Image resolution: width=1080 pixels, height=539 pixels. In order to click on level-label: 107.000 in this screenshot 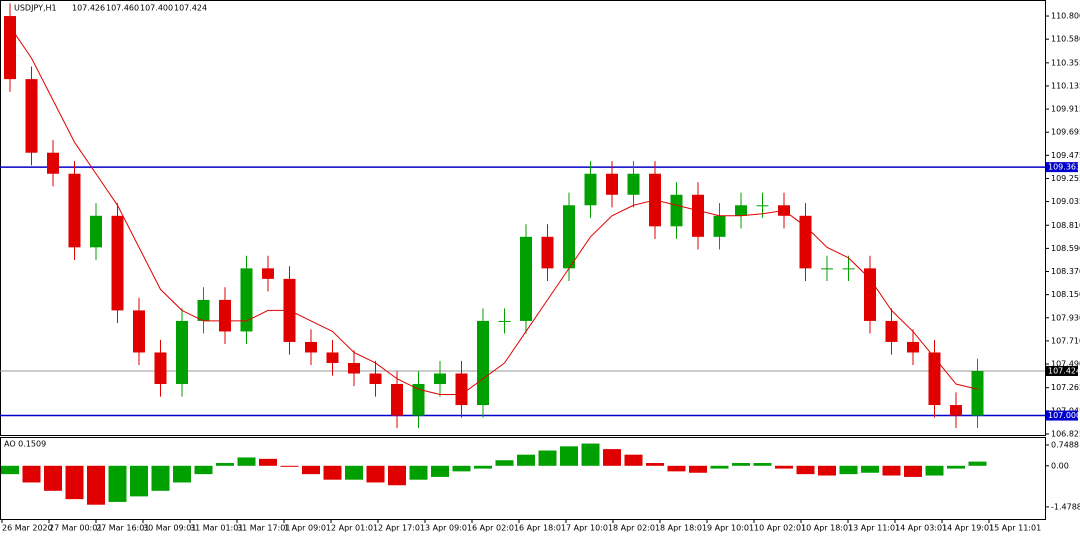, I will do `click(1064, 415)`.